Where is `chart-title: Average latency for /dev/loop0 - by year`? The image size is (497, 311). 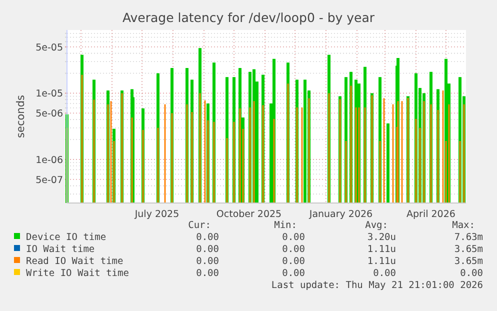
chart-title: Average latency for /dev/loop0 - by year is located at coordinates (249, 17).